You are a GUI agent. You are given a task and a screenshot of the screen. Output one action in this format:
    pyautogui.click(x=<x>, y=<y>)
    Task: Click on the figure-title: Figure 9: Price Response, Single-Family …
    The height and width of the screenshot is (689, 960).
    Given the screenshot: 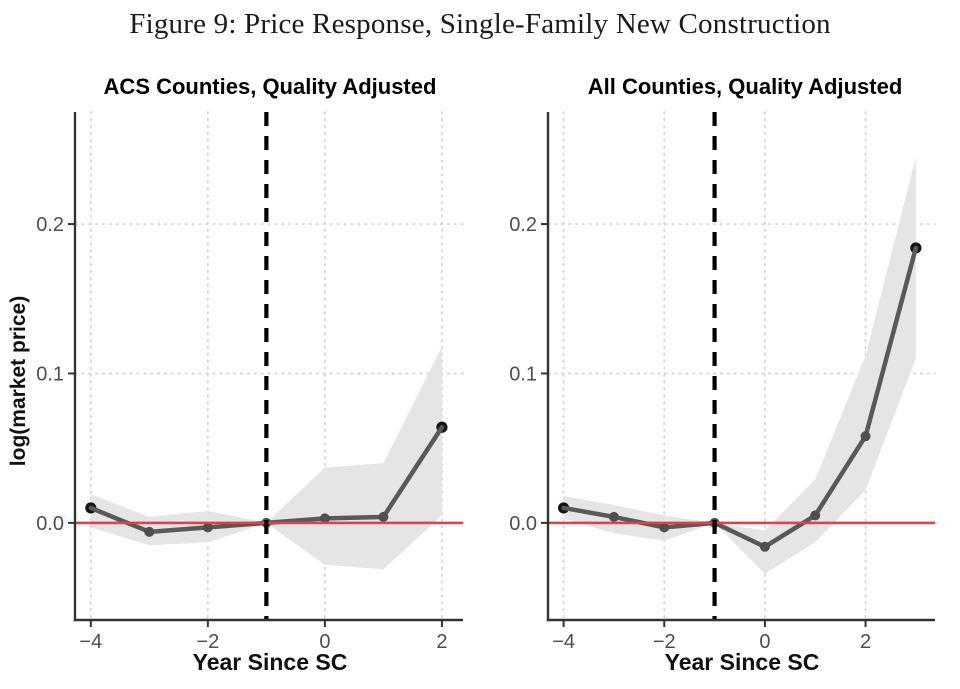 What is the action you would take?
    pyautogui.click(x=480, y=24)
    